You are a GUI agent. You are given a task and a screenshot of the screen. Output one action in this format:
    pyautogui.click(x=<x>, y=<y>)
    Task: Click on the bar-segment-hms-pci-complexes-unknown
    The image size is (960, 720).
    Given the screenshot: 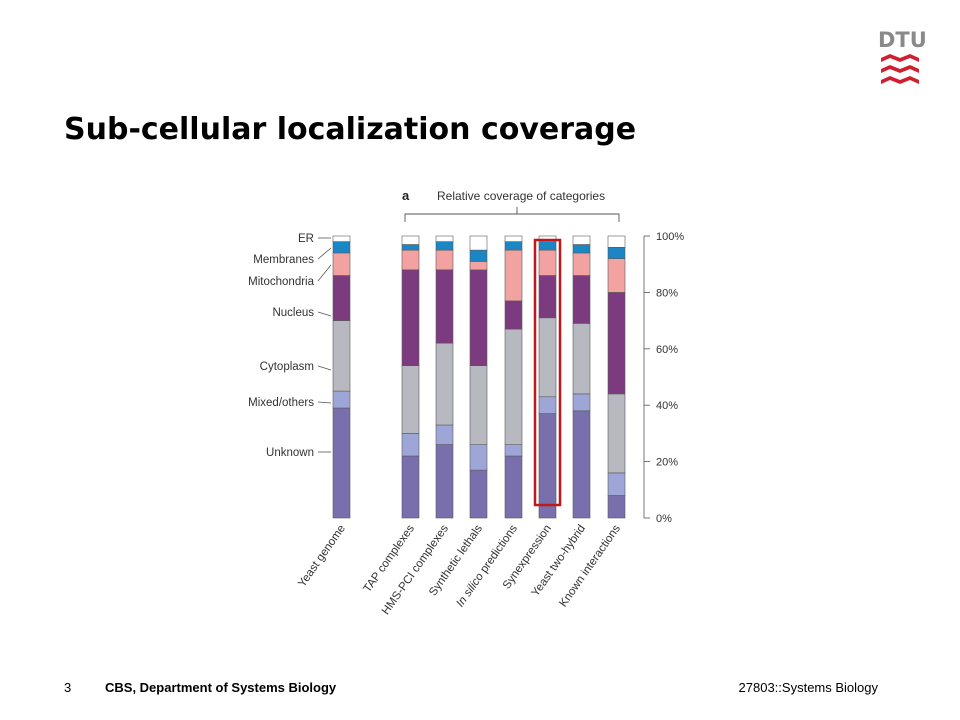 What is the action you would take?
    pyautogui.click(x=444, y=481)
    